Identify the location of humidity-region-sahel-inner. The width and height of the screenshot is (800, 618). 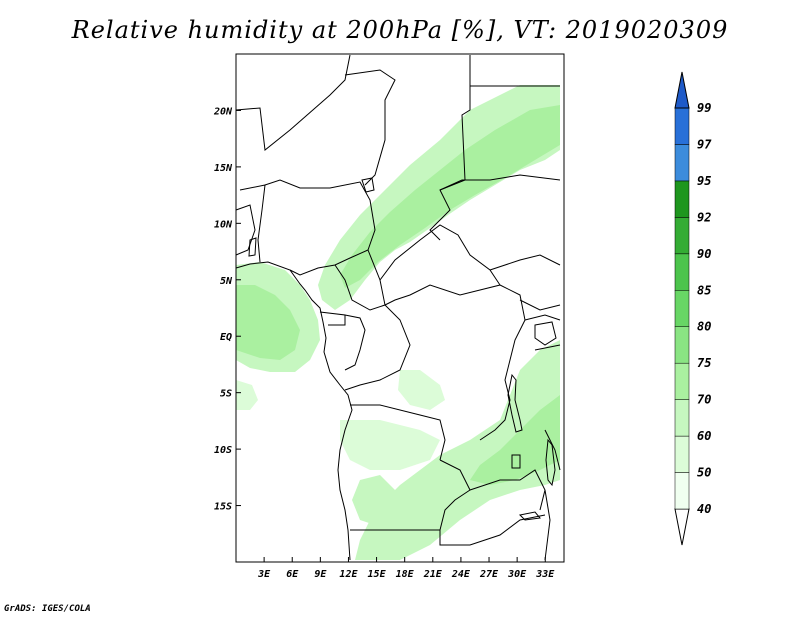
(450, 196).